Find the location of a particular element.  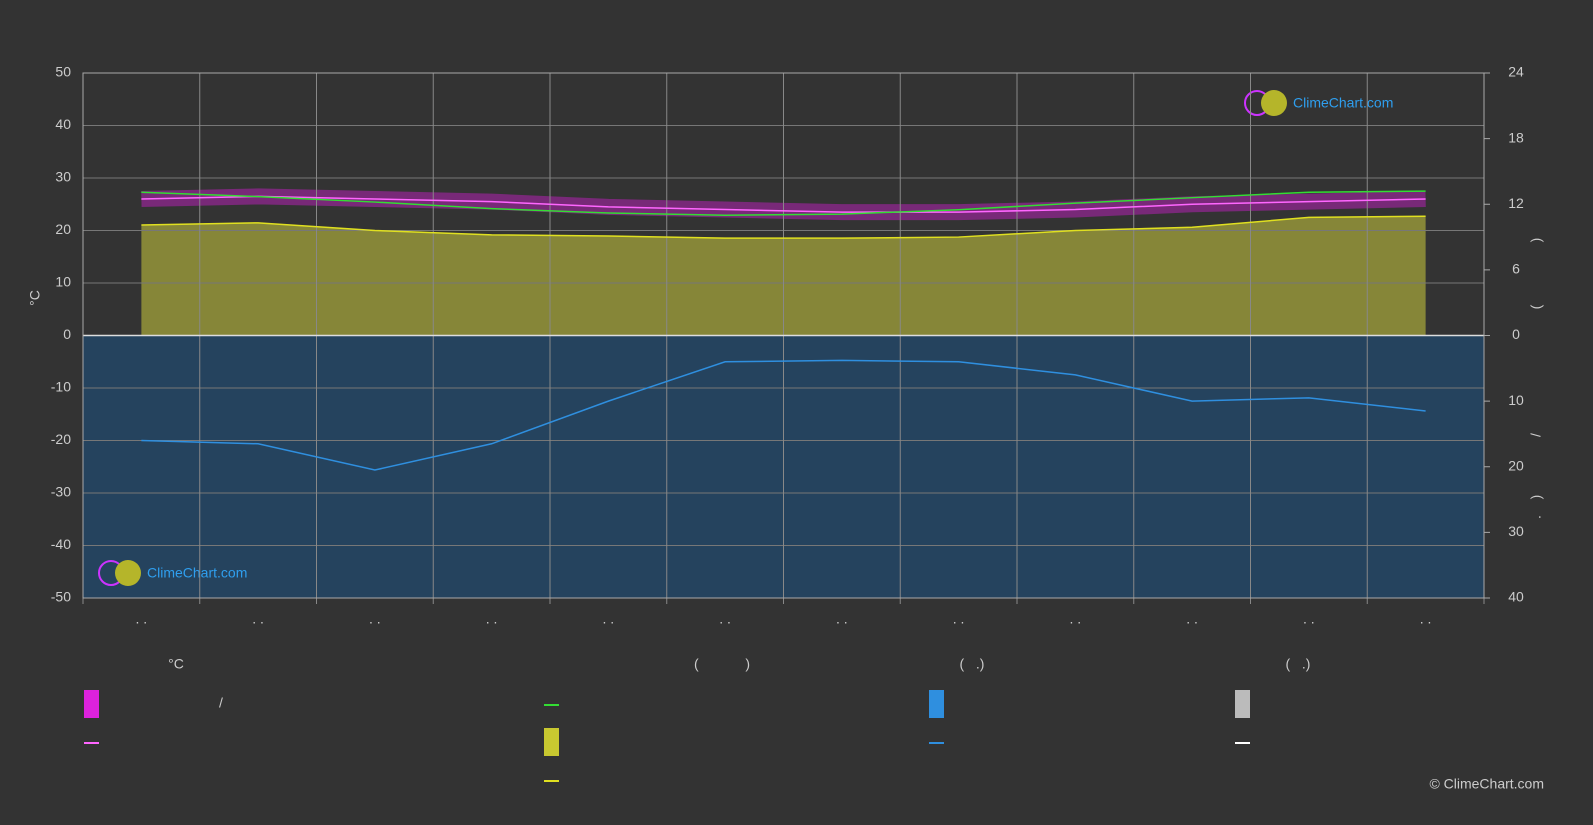

y2-tick-label: 12 is located at coordinates (1516, 203).